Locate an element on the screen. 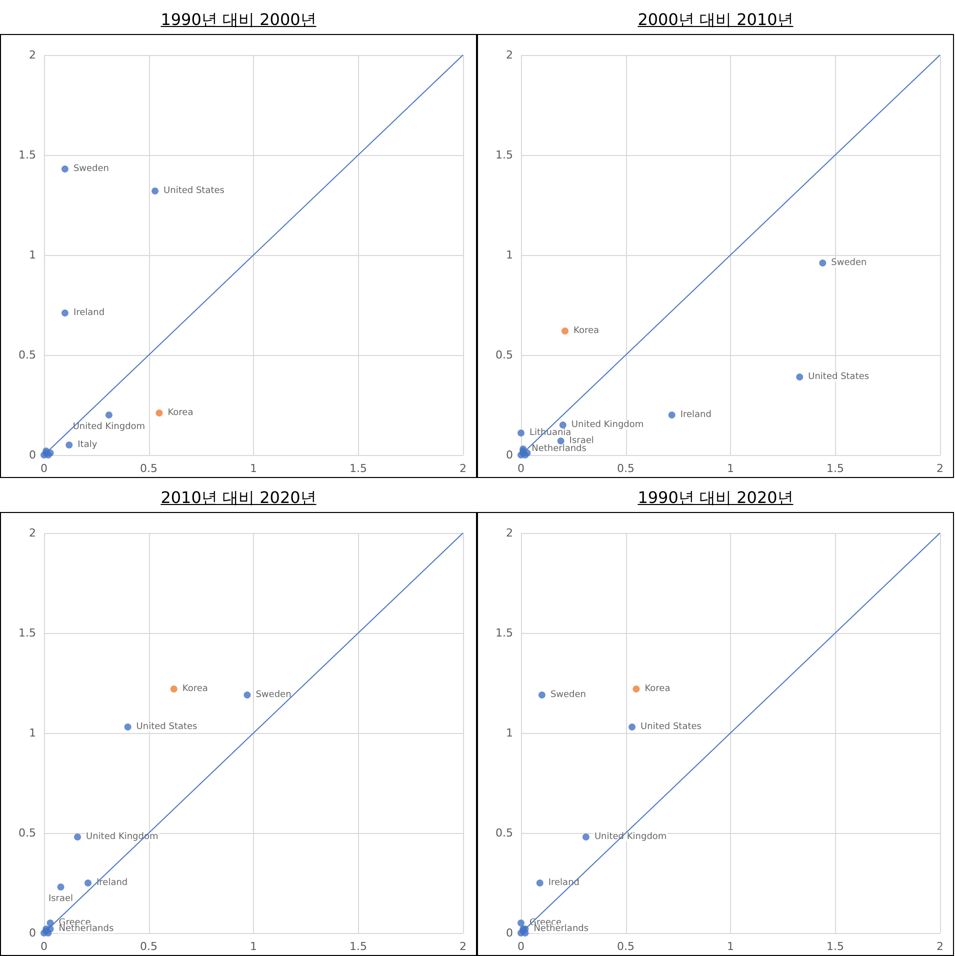 The height and width of the screenshot is (956, 955). chart-title: 1990년 대비 2000년 is located at coordinates (239, 20).